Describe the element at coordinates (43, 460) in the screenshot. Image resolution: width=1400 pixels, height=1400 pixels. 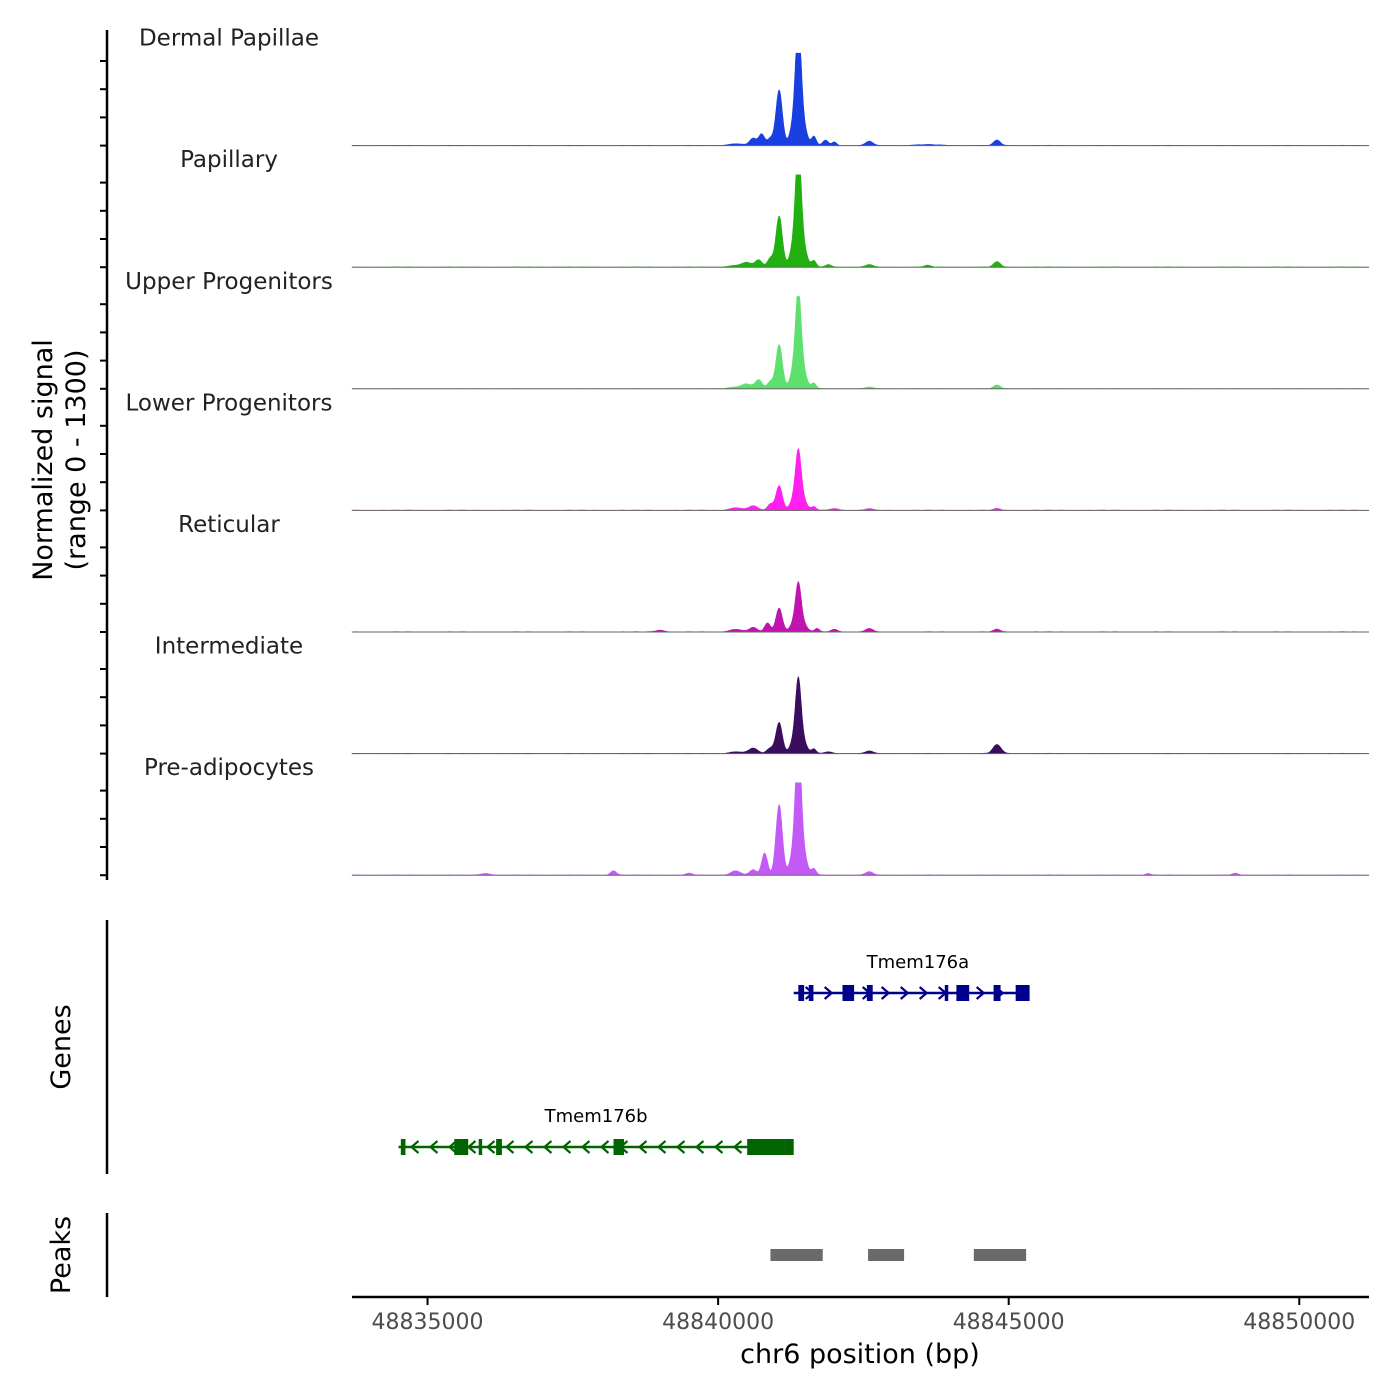
I see `y-axis-label: Normalized signal` at that location.